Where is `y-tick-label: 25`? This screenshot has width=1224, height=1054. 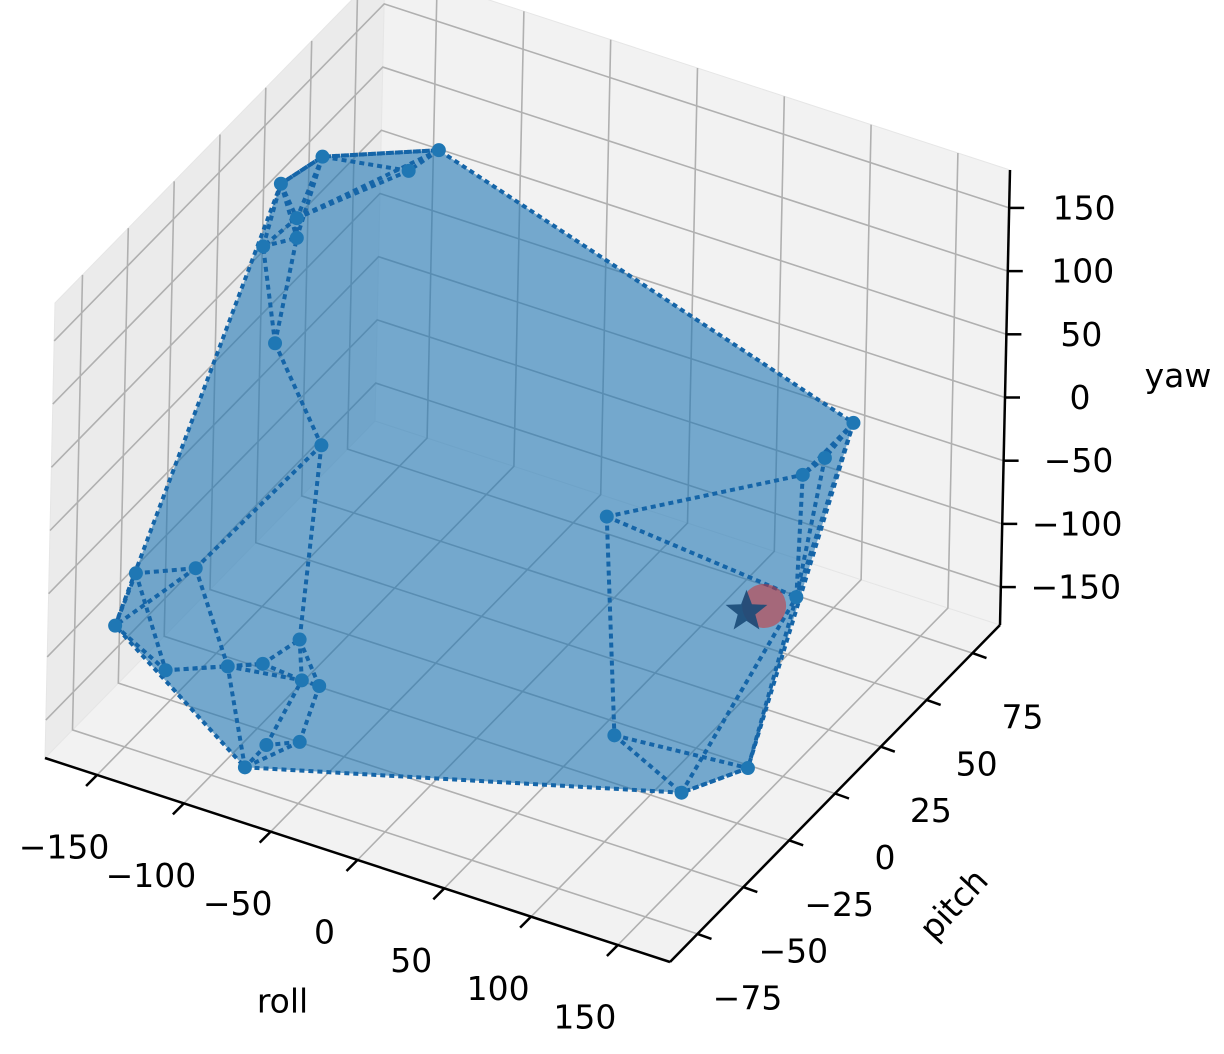 y-tick-label: 25 is located at coordinates (931, 810).